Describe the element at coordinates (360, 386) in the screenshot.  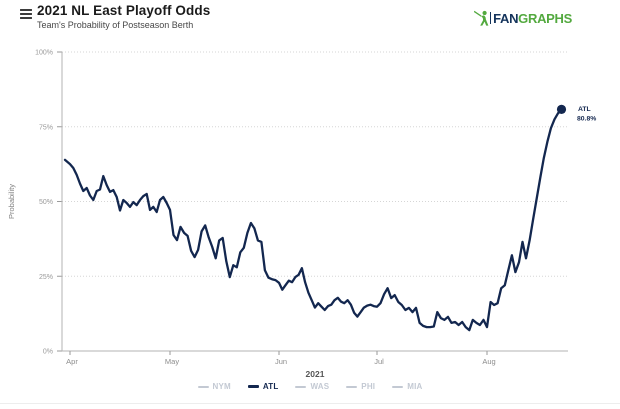
I see `legend-item-phi: PHI` at that location.